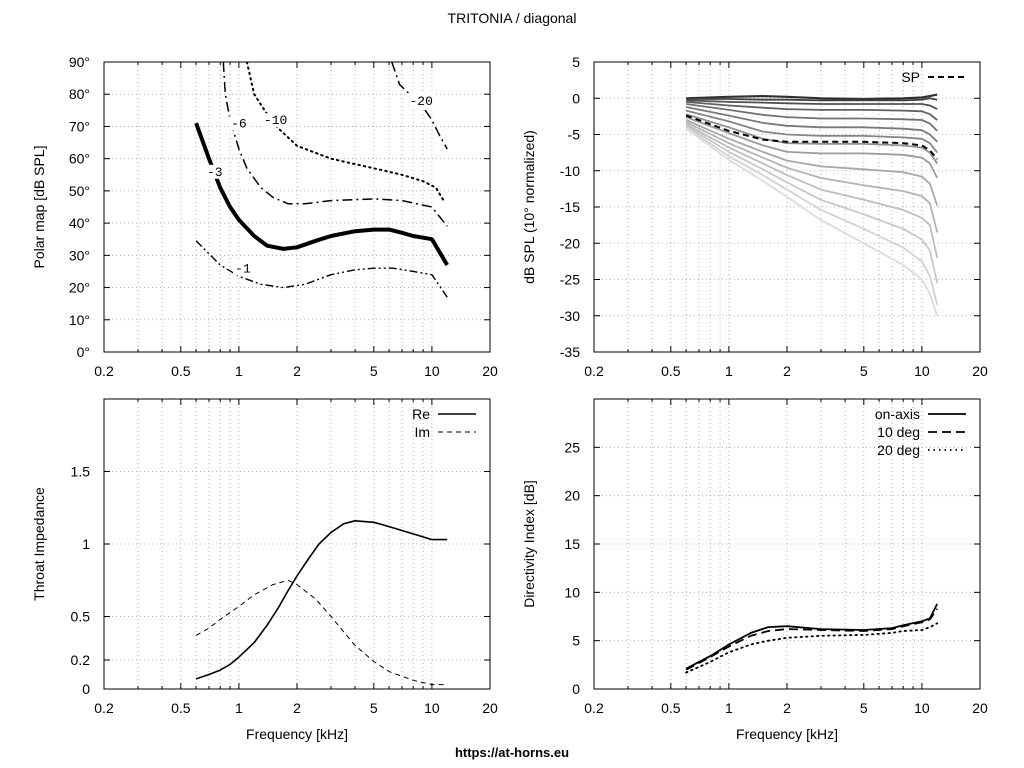 This screenshot has width=1024, height=768. Describe the element at coordinates (787, 371) in the screenshot. I see `chart-1-x-tick-label: 2` at that location.